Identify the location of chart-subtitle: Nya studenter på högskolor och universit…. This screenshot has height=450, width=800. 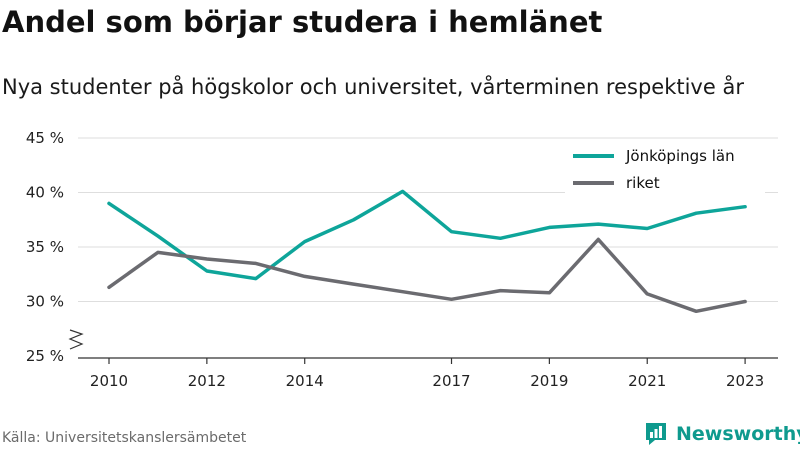
(373, 87).